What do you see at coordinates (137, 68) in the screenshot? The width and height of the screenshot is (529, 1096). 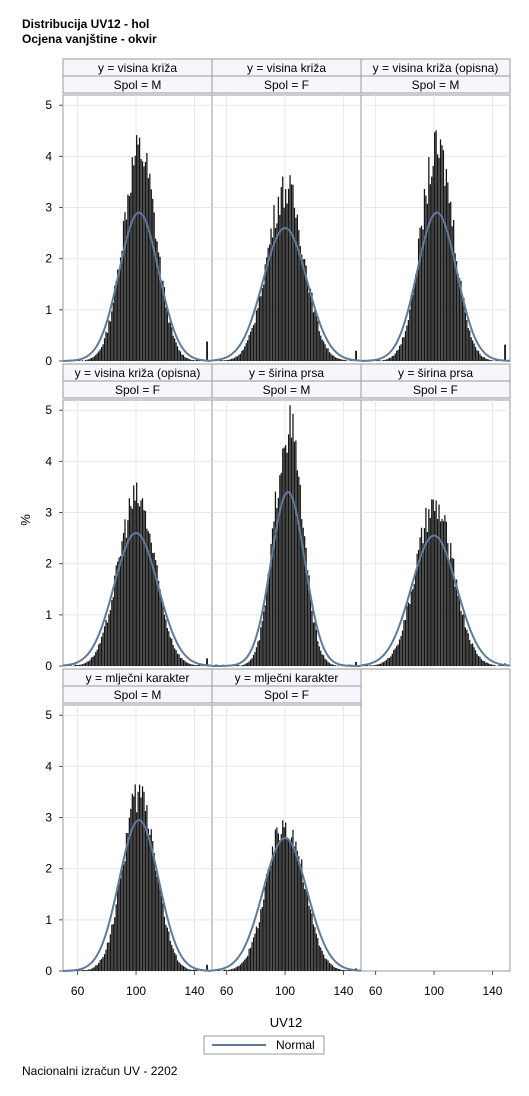 I see `panel-header-y-label: y = visina križa` at bounding box center [137, 68].